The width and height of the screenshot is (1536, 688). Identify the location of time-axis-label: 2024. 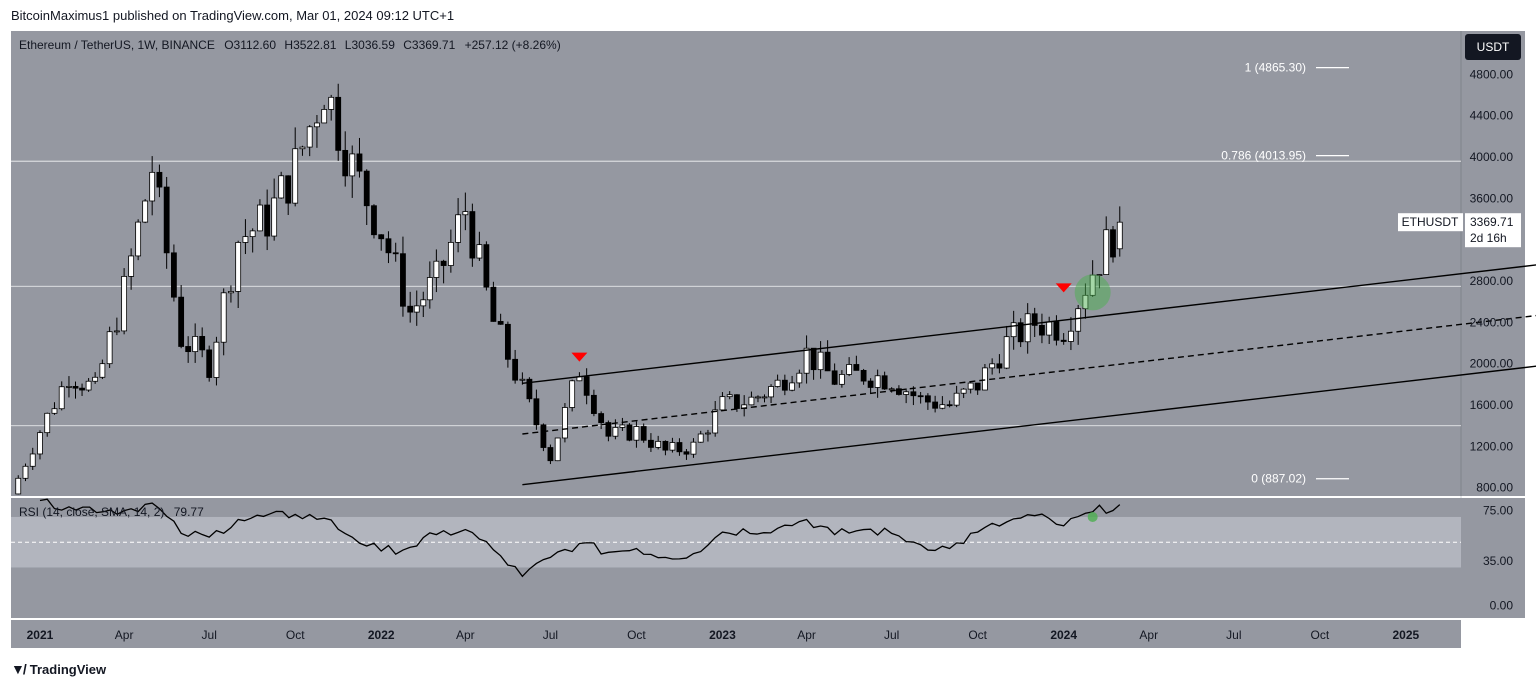
(1063, 635).